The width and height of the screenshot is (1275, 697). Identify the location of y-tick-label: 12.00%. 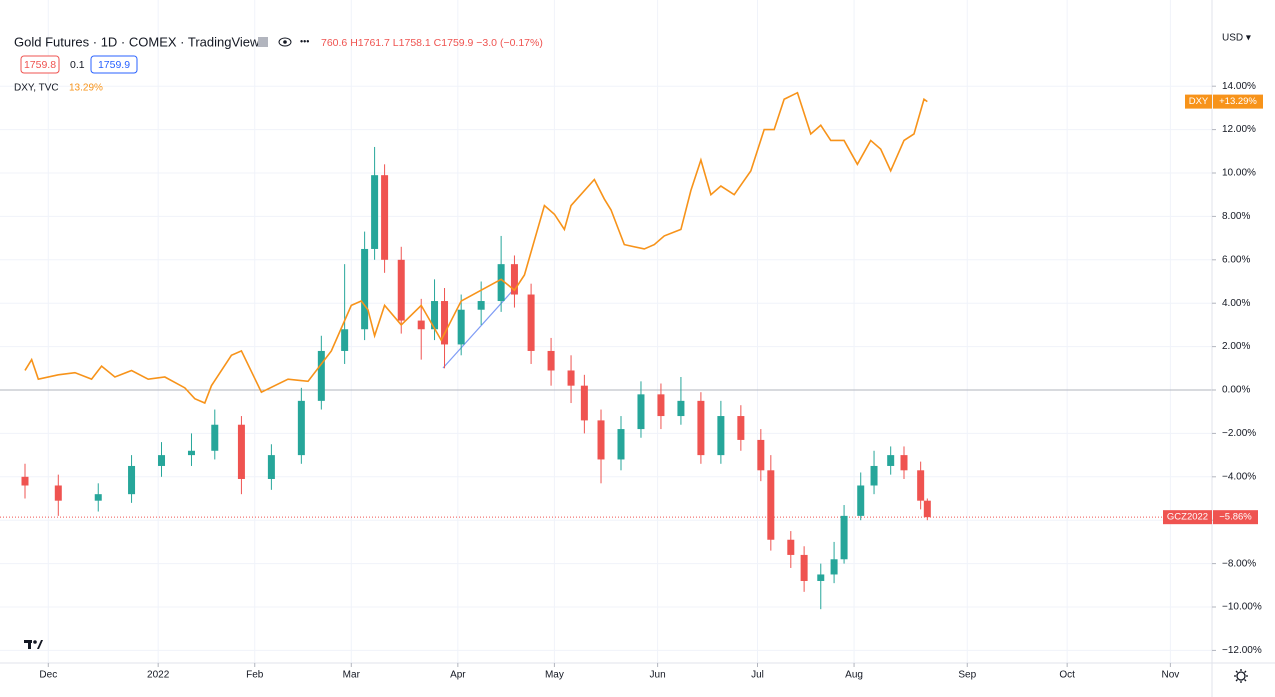
(1239, 129).